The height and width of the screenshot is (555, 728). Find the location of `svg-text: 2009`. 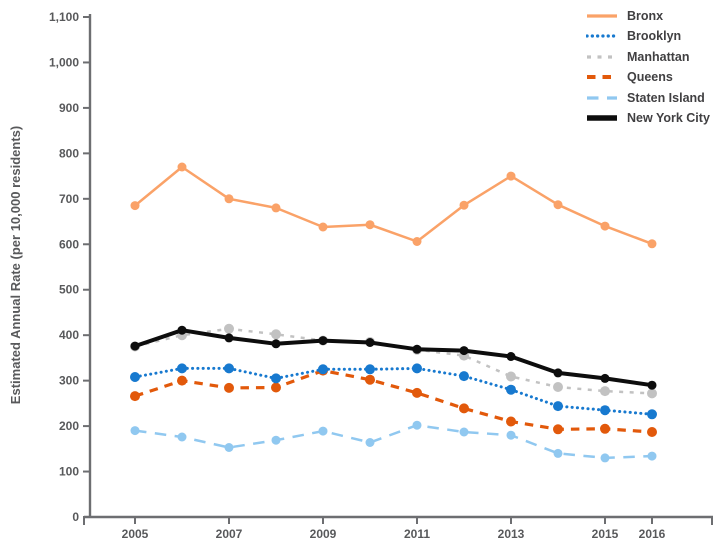

svg-text: 2009 is located at coordinates (323, 534).